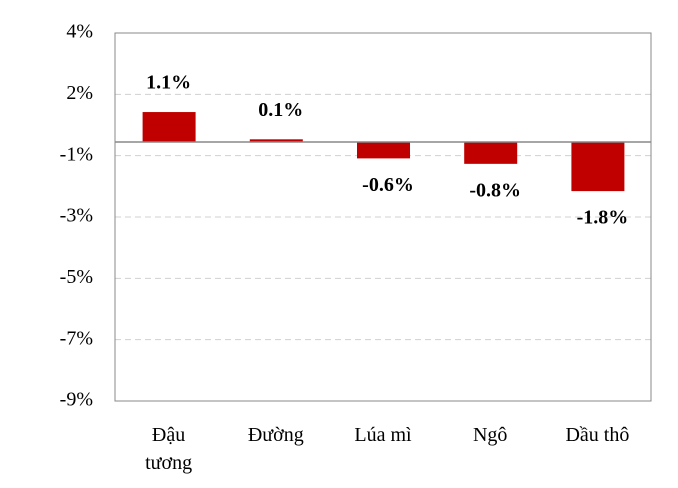 The height and width of the screenshot is (488, 678). What do you see at coordinates (169, 449) in the screenshot?
I see `x-tick-label: Đậu tương` at bounding box center [169, 449].